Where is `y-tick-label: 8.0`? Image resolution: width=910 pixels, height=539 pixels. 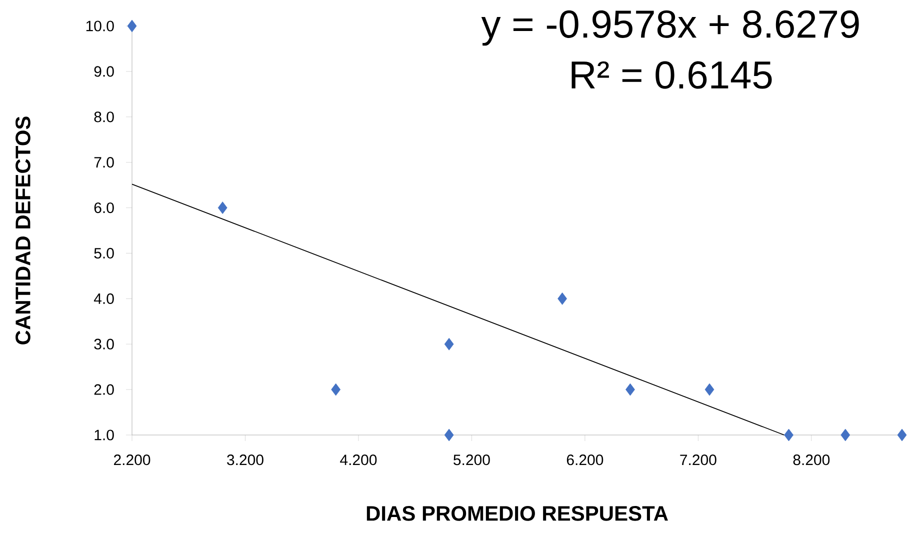 y-tick-label: 8.0 is located at coordinates (104, 117).